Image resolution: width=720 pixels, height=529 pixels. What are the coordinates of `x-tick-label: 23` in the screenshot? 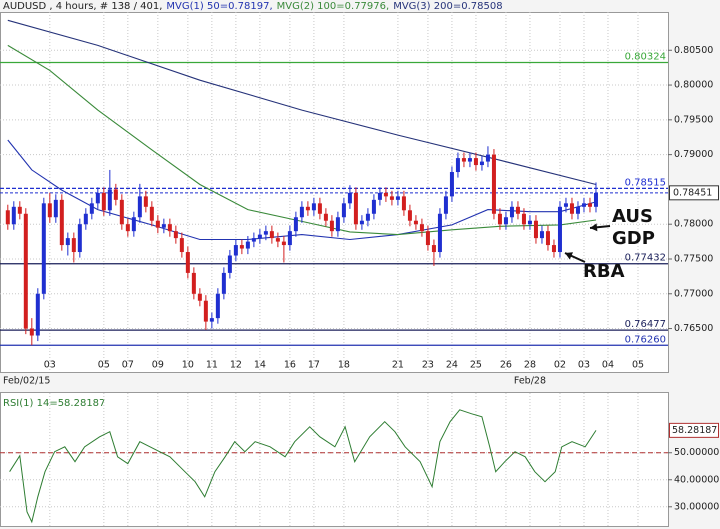 It's located at (428, 365).